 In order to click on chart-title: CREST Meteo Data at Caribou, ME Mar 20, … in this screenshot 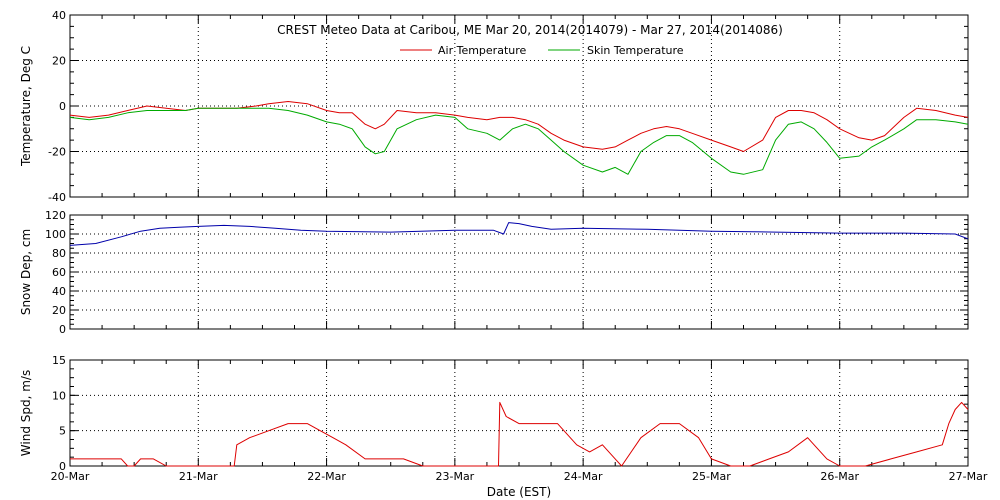, I will do `click(530, 30)`.